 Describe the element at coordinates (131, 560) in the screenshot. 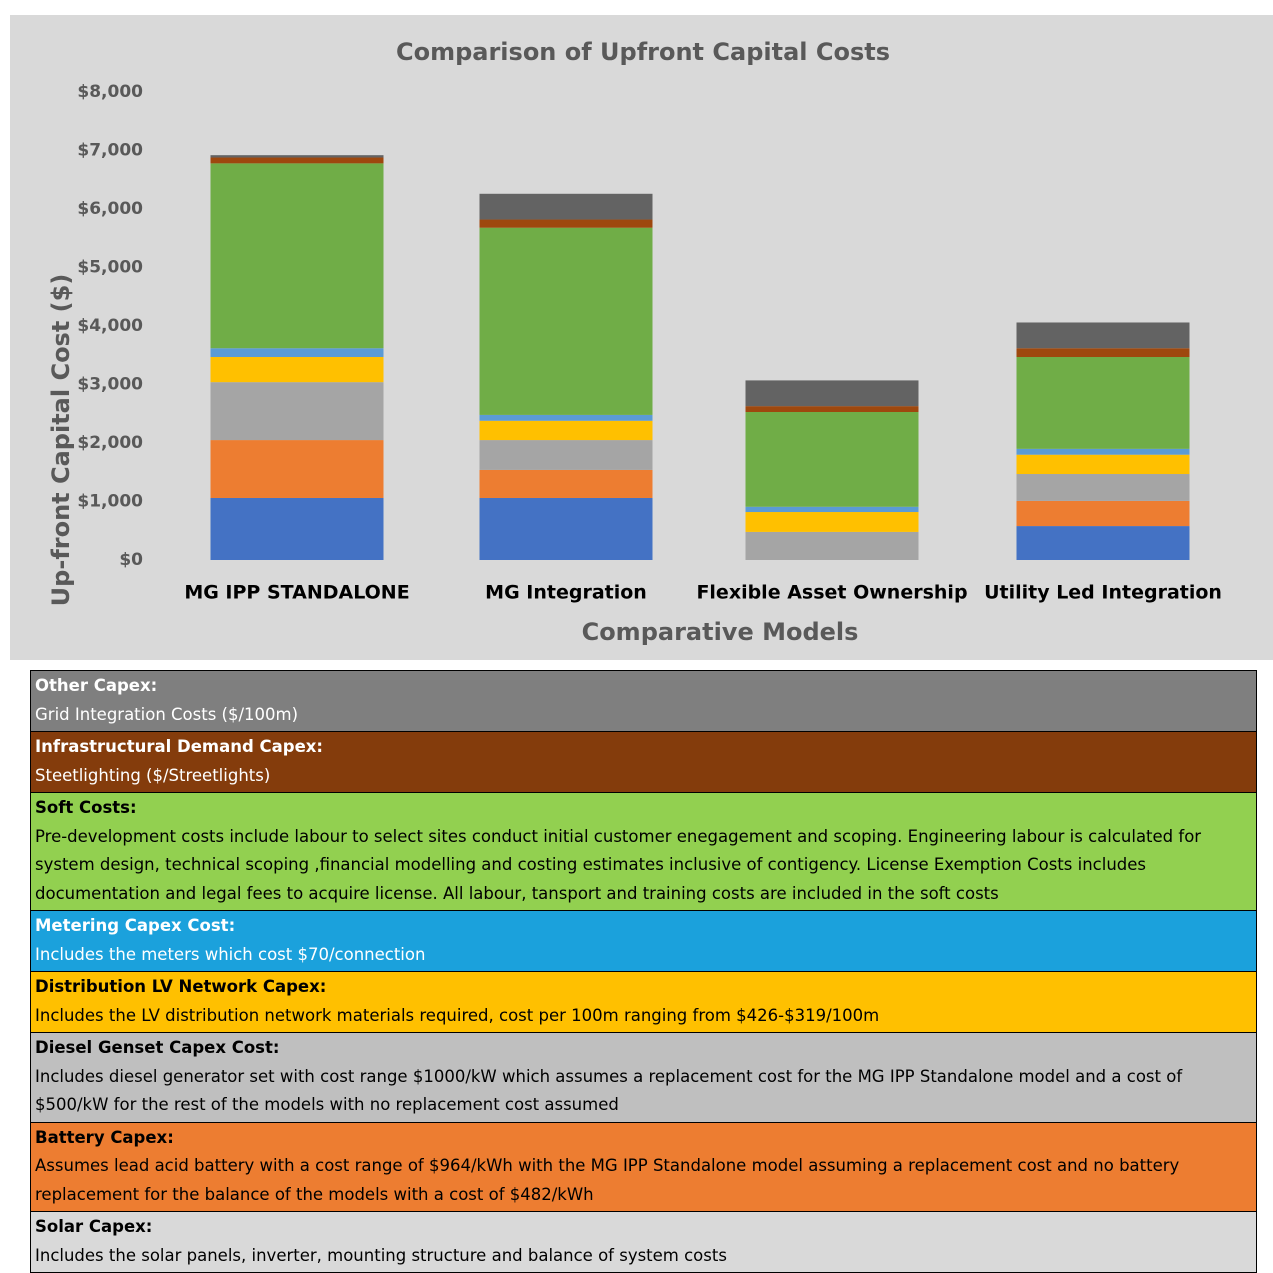

I see `y-tick-label: $0` at that location.